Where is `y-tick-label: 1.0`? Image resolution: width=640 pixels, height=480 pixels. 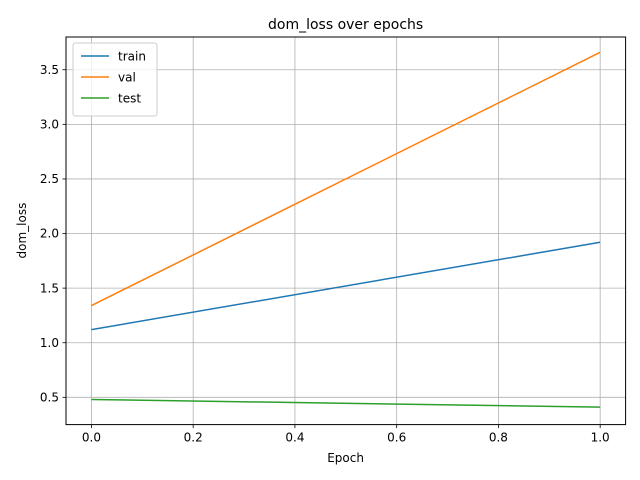
y-tick-label: 1.0 is located at coordinates (49, 343).